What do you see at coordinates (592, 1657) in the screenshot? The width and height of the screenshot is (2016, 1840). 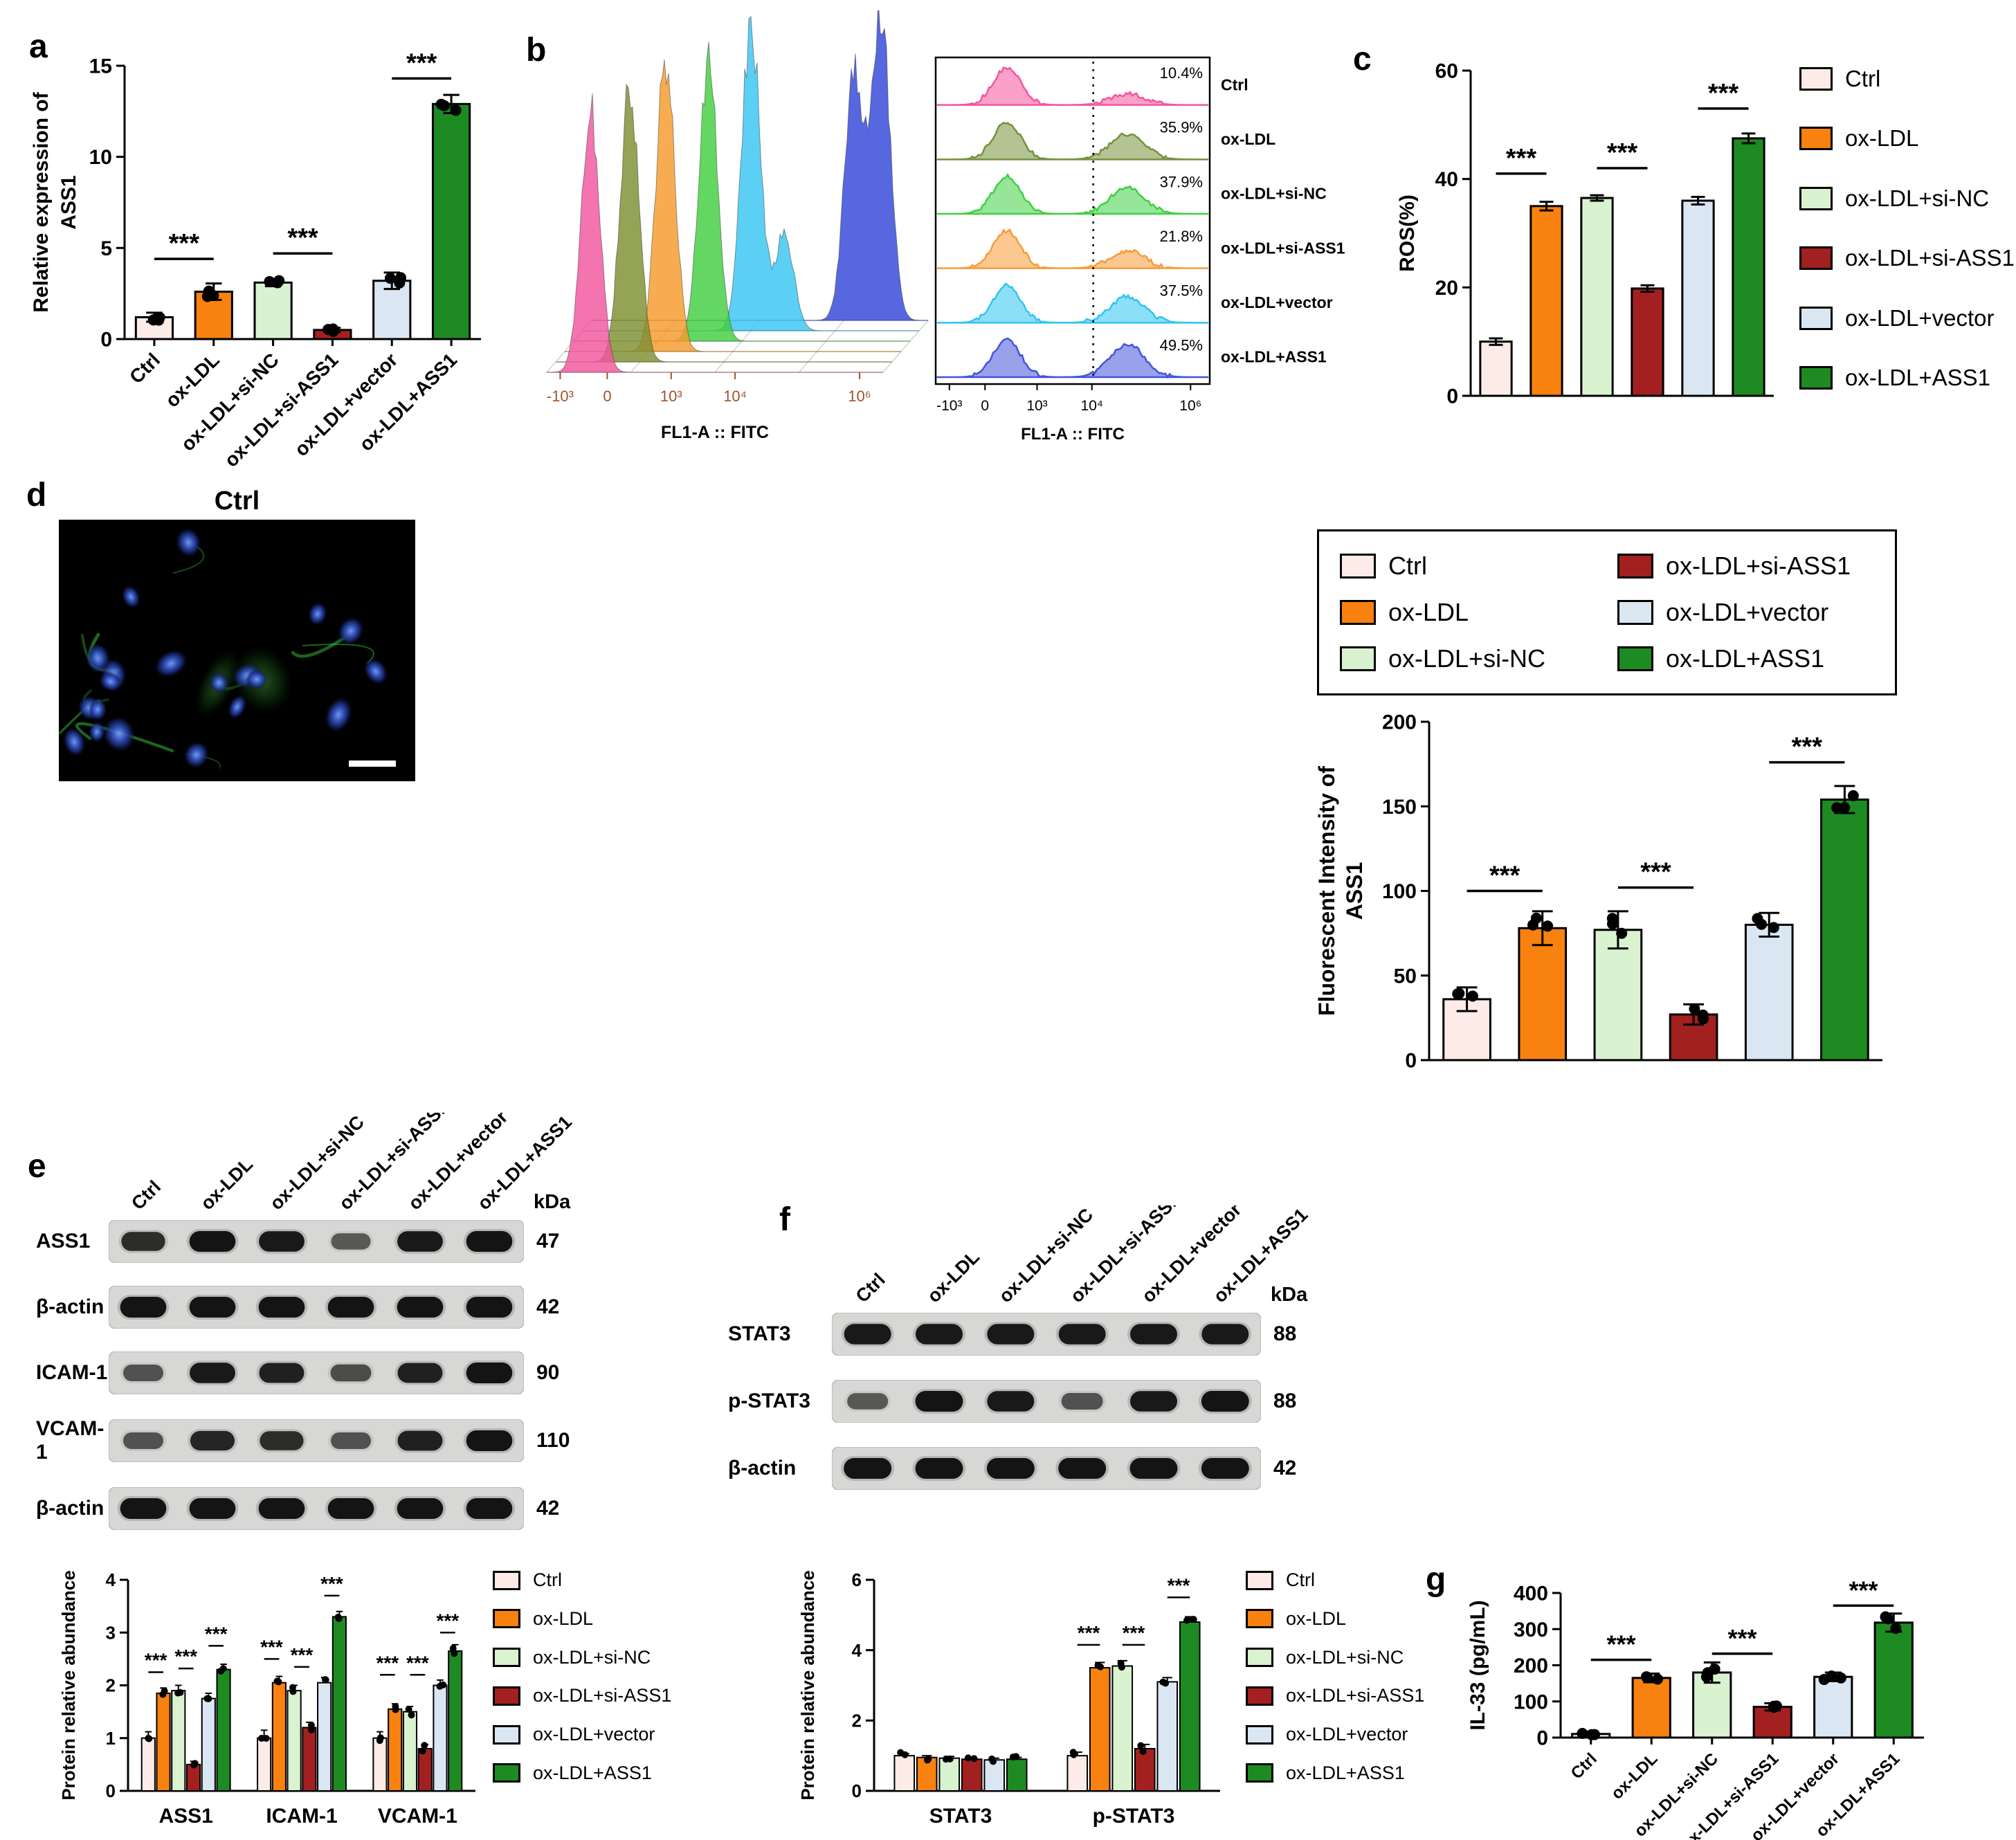 I see `legend-label: ox-LDL+si-NC` at bounding box center [592, 1657].